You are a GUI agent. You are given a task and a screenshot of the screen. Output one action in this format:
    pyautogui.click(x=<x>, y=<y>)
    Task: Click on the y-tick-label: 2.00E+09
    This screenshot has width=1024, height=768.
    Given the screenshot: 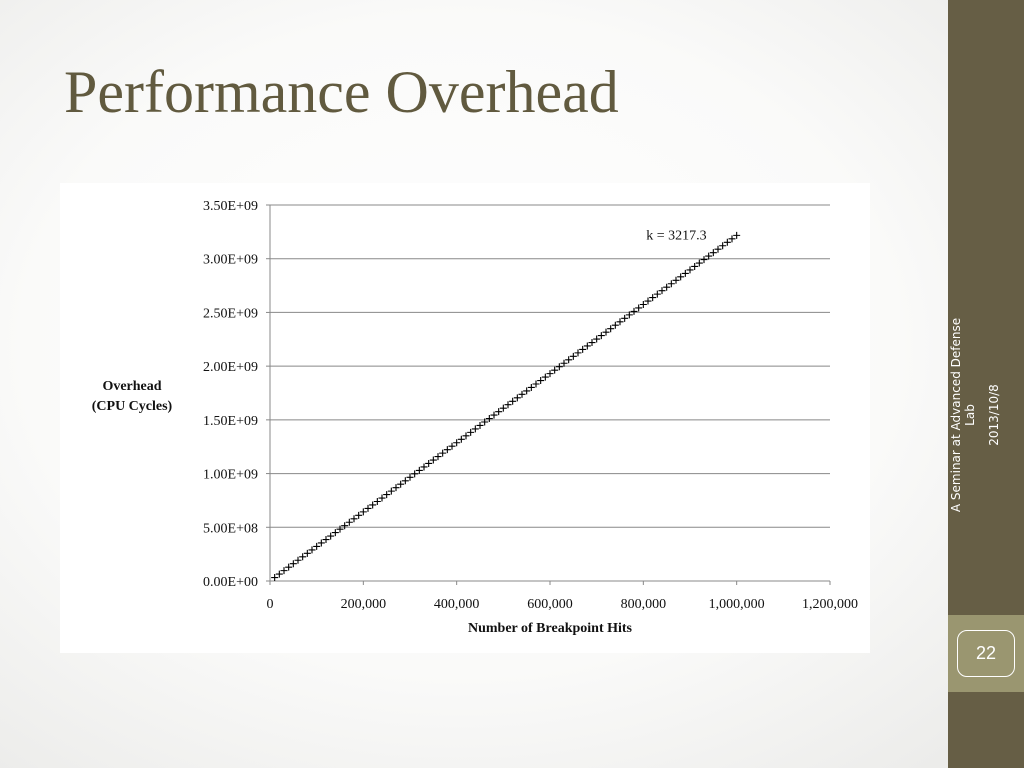 What is the action you would take?
    pyautogui.click(x=230, y=367)
    